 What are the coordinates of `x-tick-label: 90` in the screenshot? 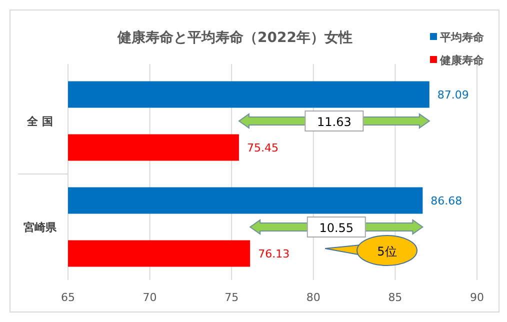 It's located at (477, 297).